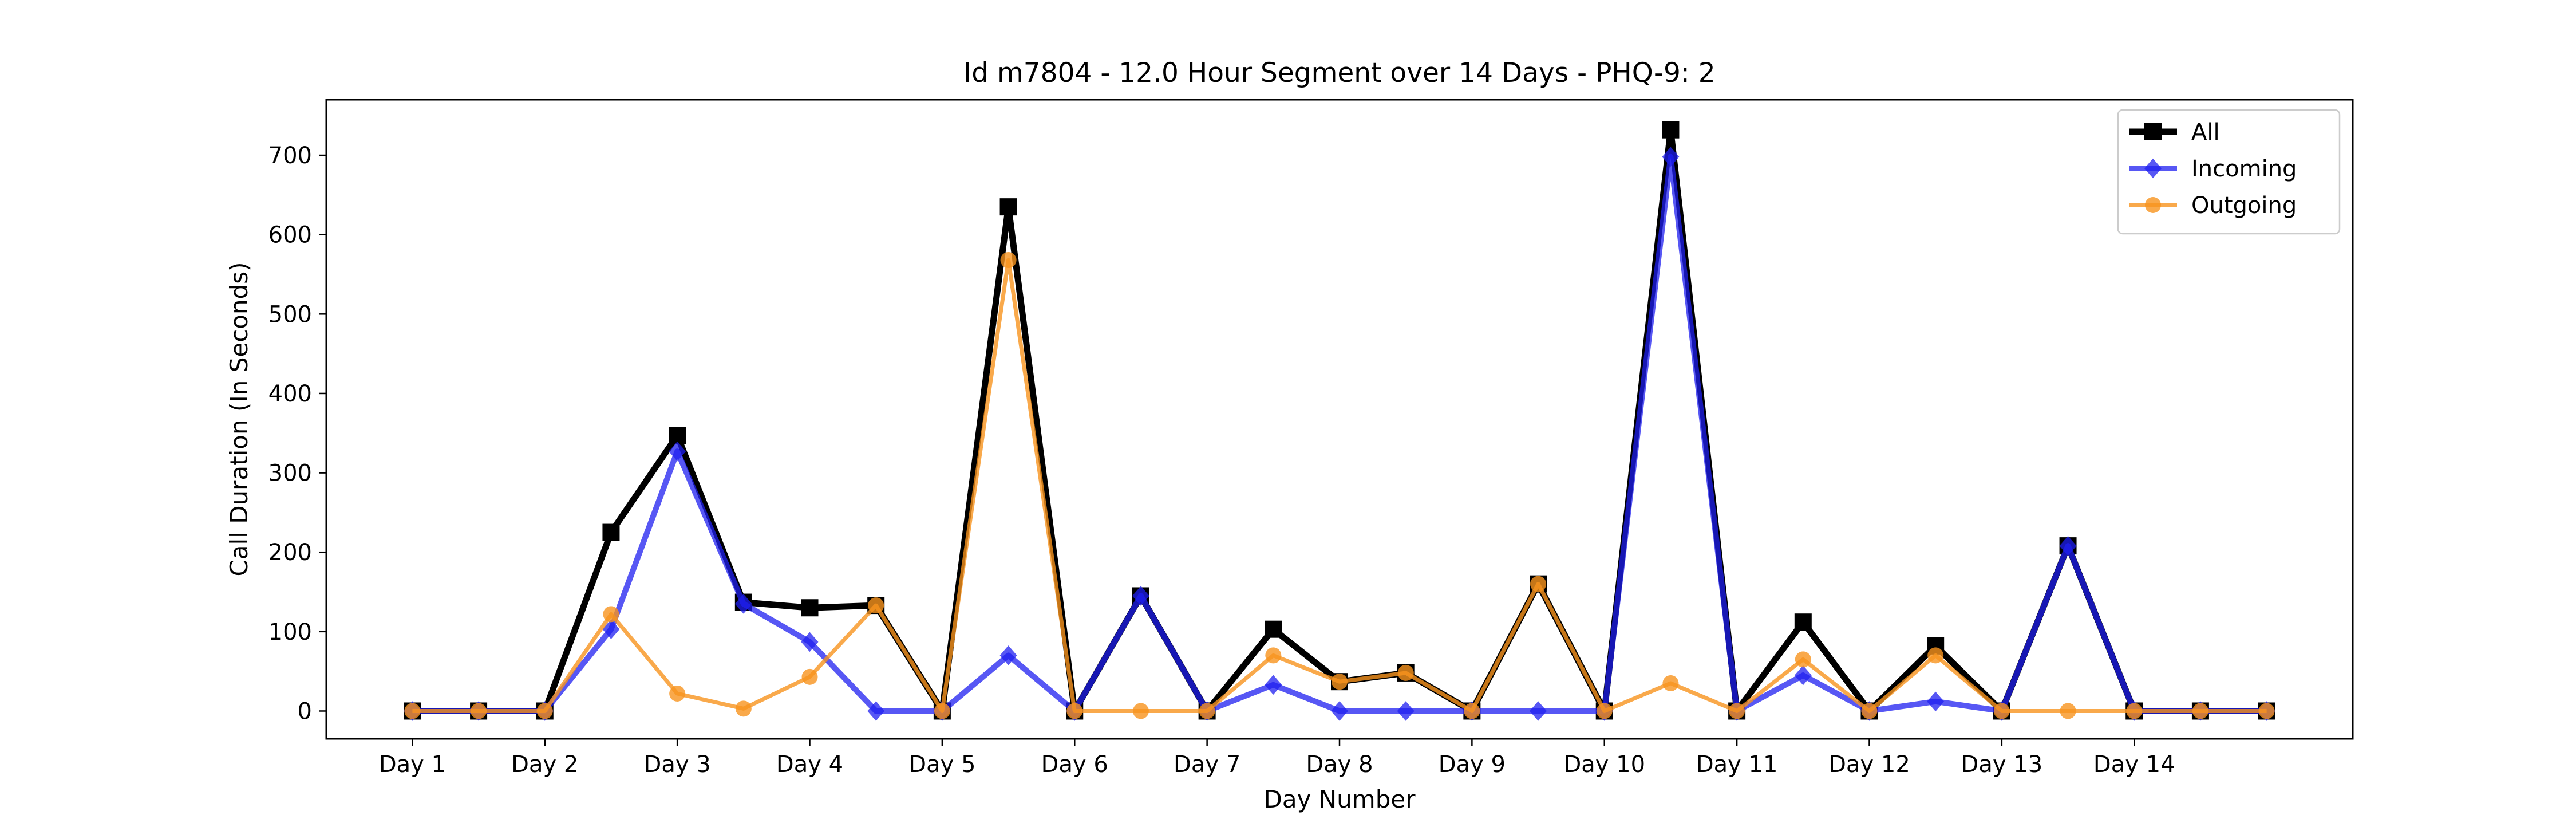 The width and height of the screenshot is (2576, 827). I want to click on x-tick-label: Day 6, so click(1074, 764).